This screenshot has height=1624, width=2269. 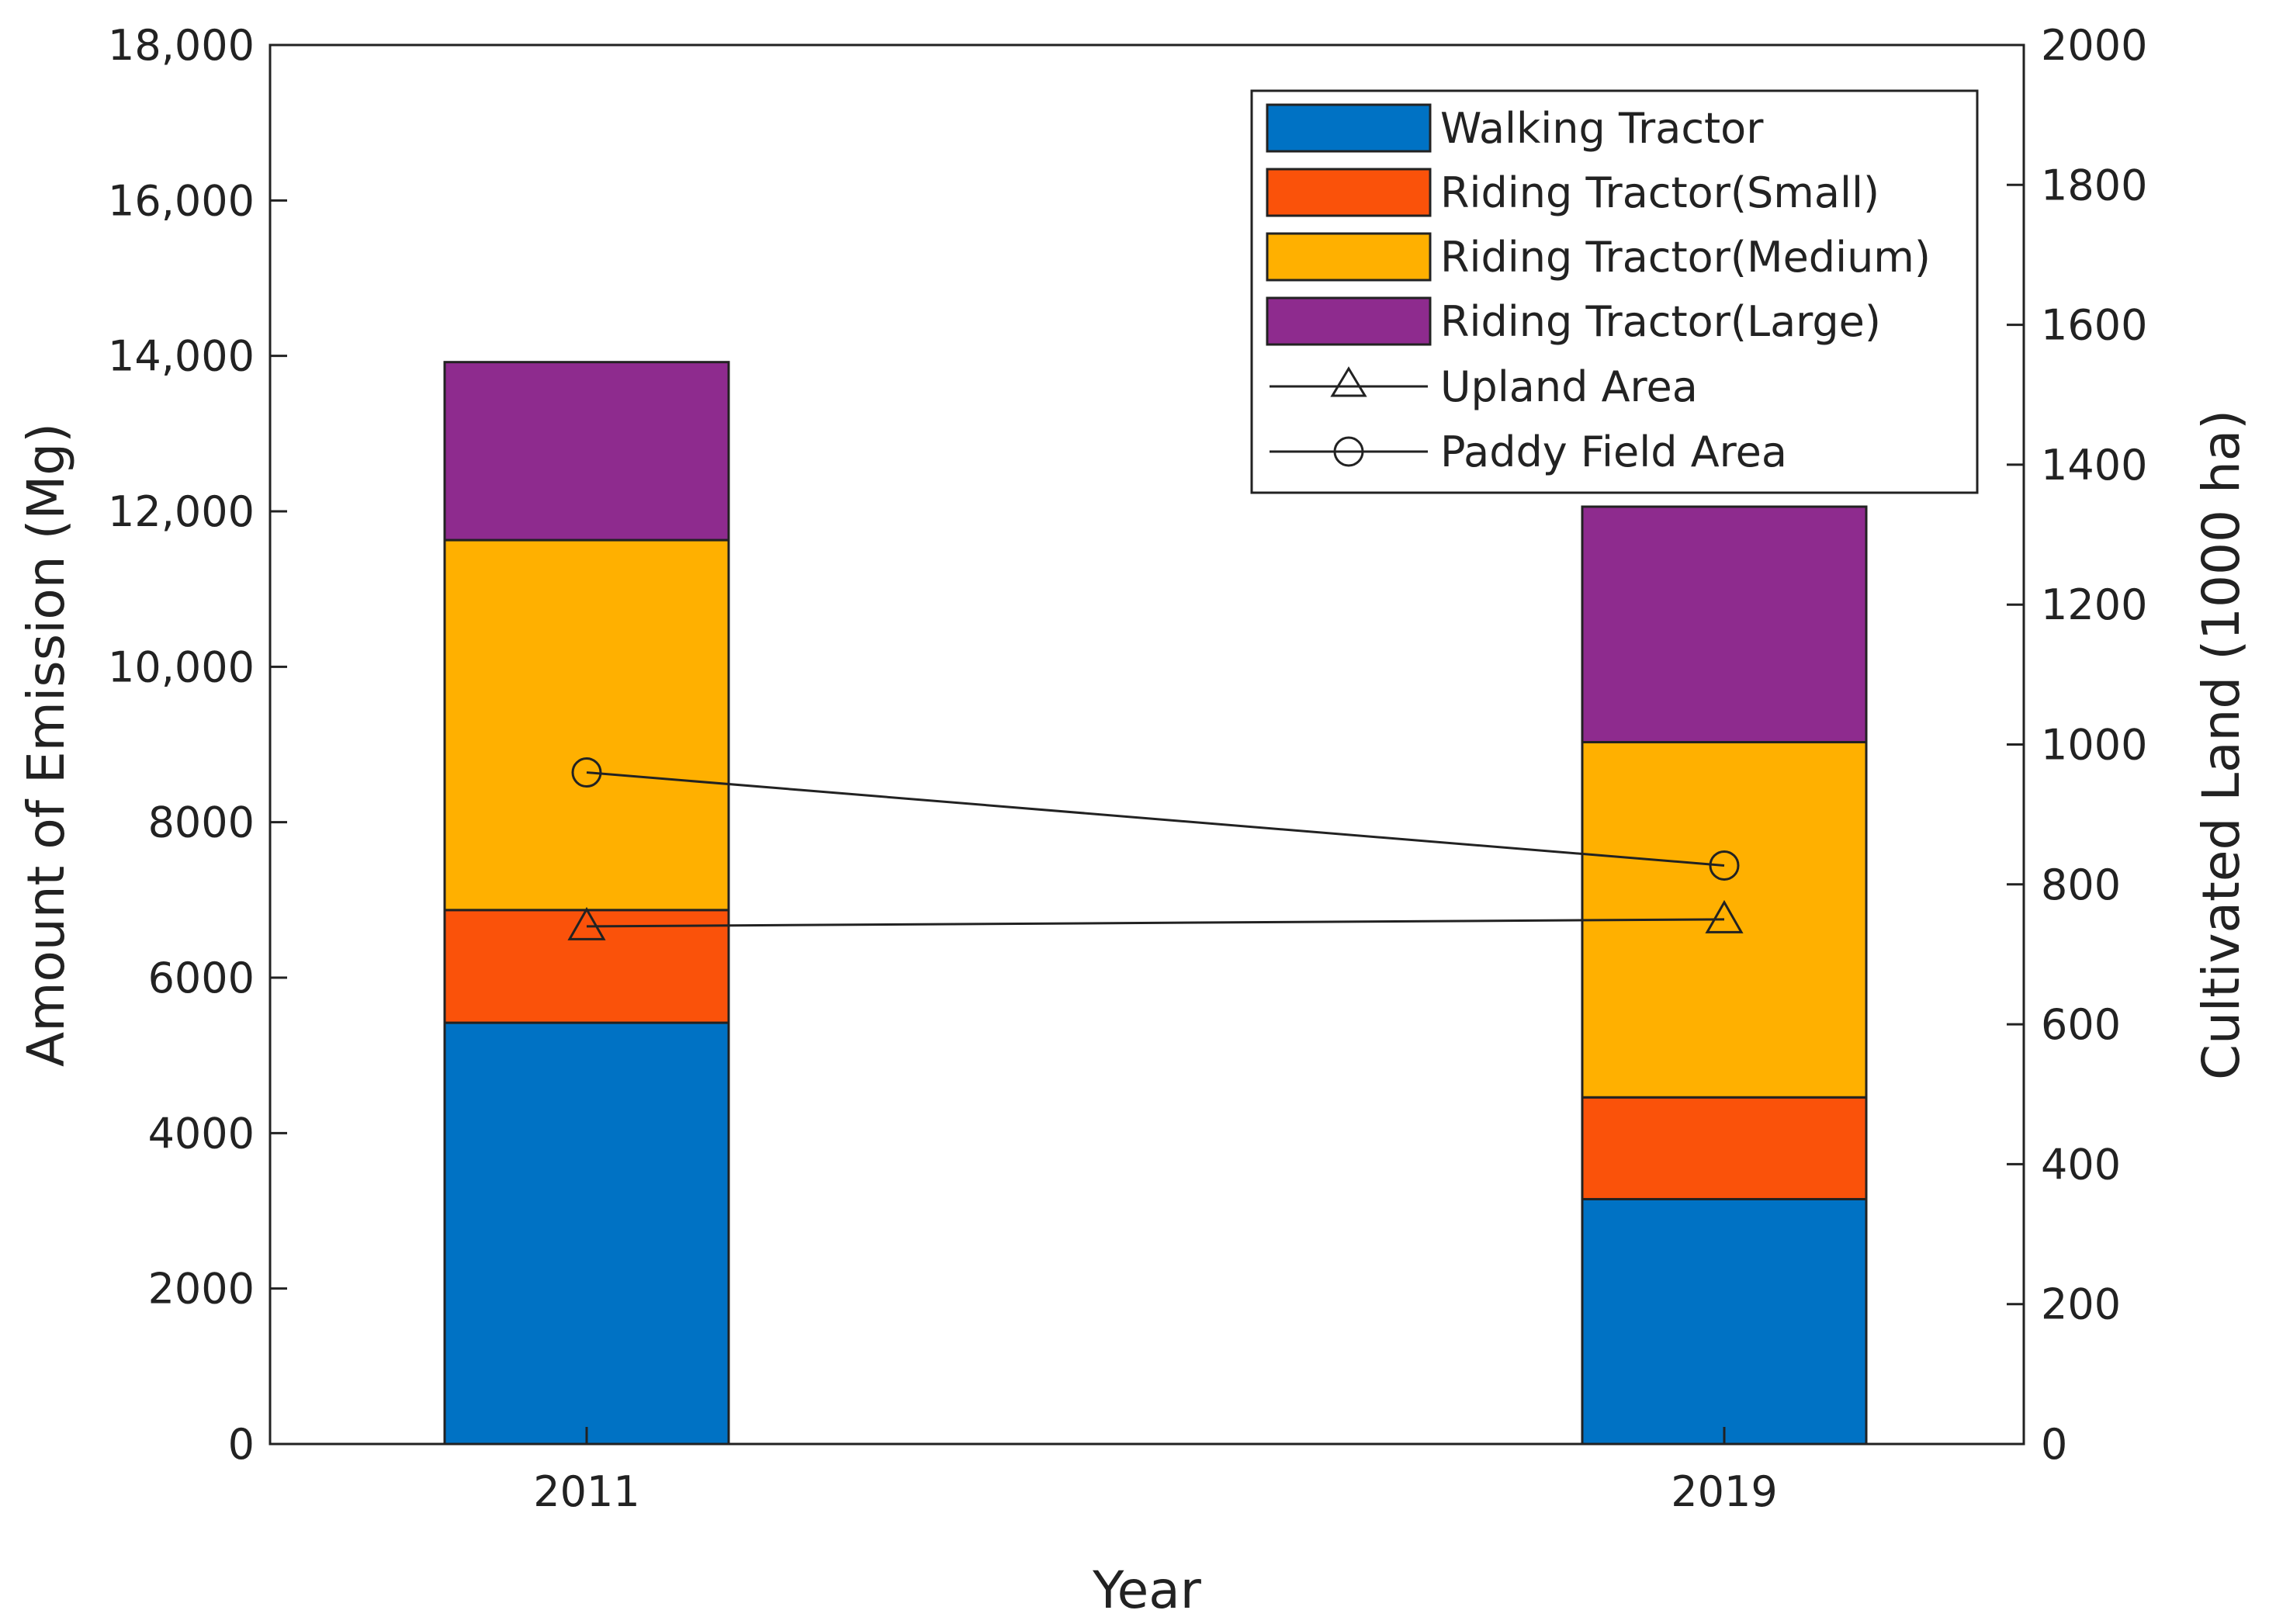 I want to click on y2-tick-label: 1400, so click(x=2094, y=466).